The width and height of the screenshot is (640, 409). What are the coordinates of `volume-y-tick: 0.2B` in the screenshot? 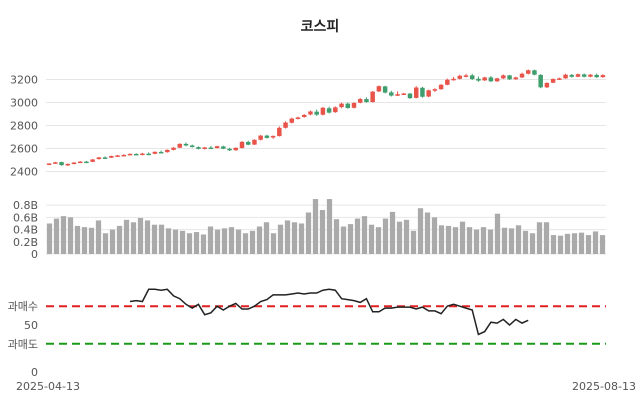 It's located at (25, 242).